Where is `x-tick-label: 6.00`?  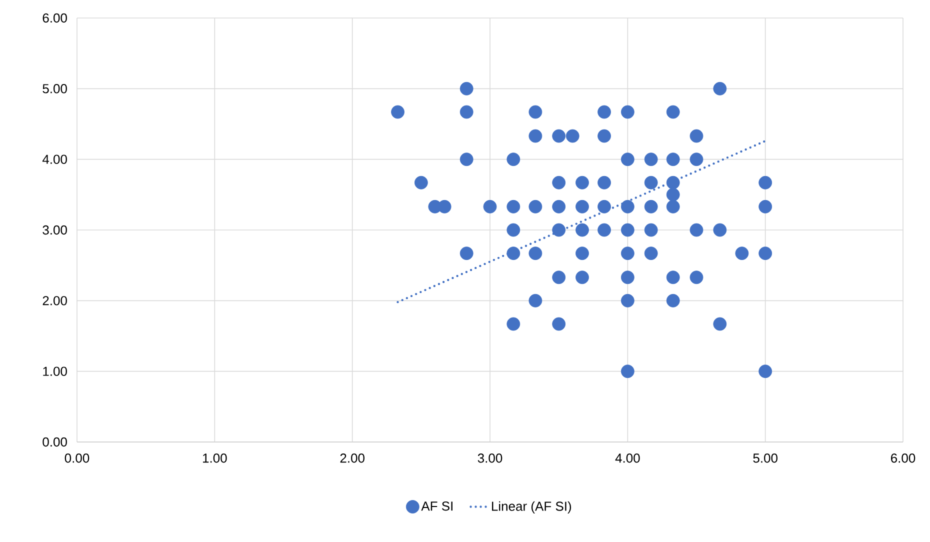 x-tick-label: 6.00 is located at coordinates (903, 458).